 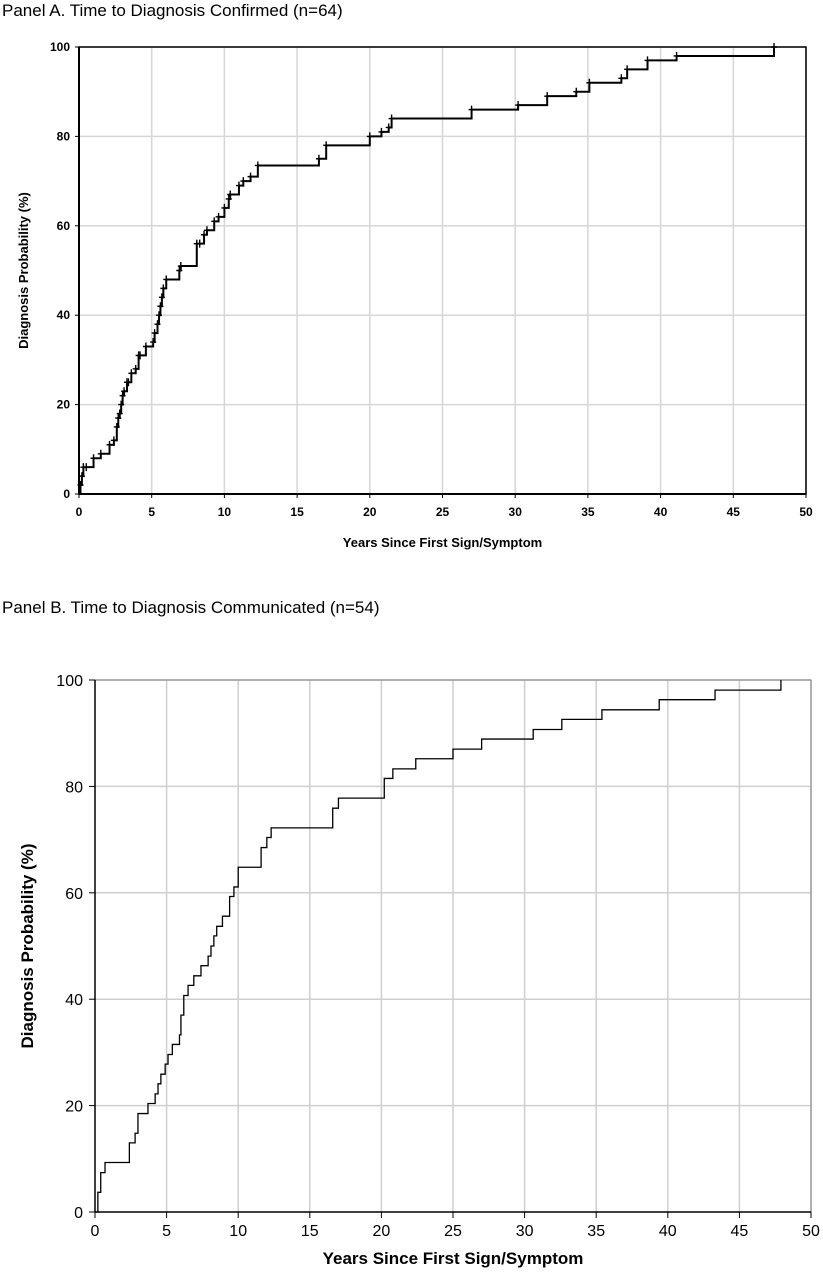 What do you see at coordinates (734, 512) in the screenshot?
I see `chart-a-x-tick-label-45: 45` at bounding box center [734, 512].